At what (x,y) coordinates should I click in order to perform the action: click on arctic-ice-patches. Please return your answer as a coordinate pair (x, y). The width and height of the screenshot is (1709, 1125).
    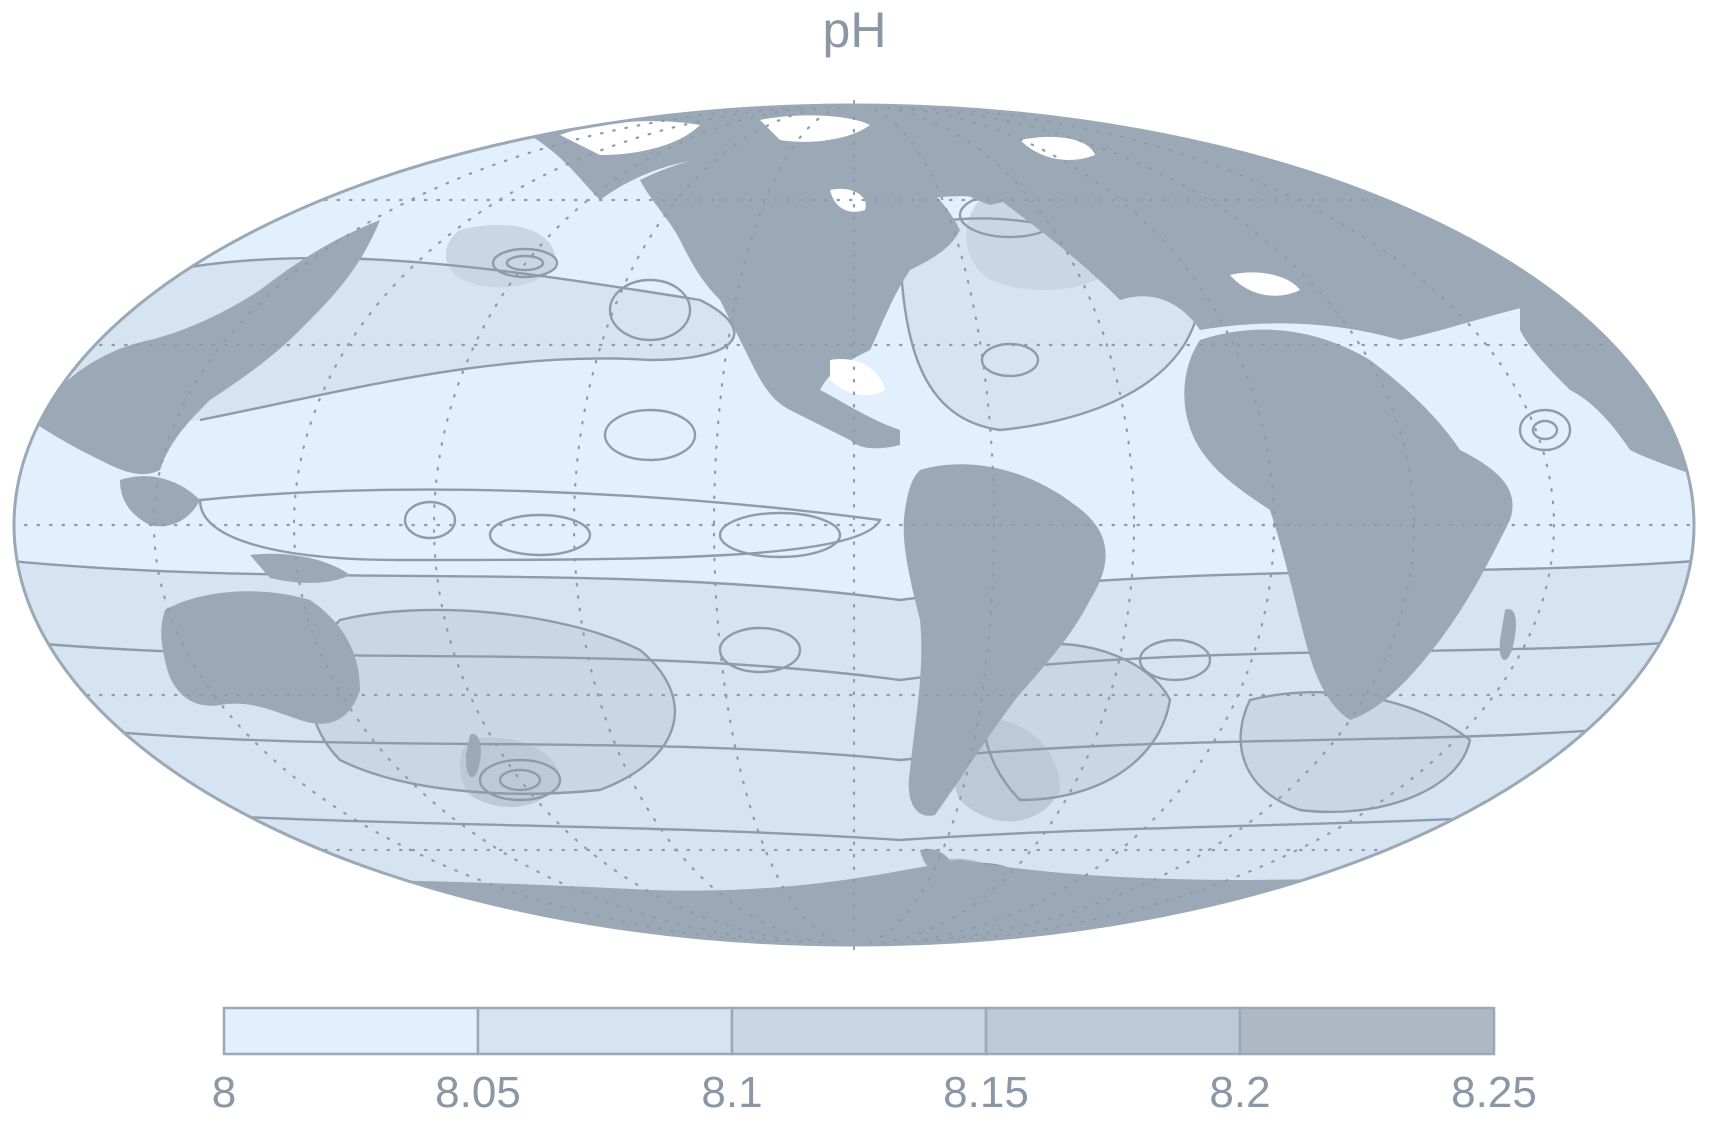
    Looking at the image, I should click on (930, 255).